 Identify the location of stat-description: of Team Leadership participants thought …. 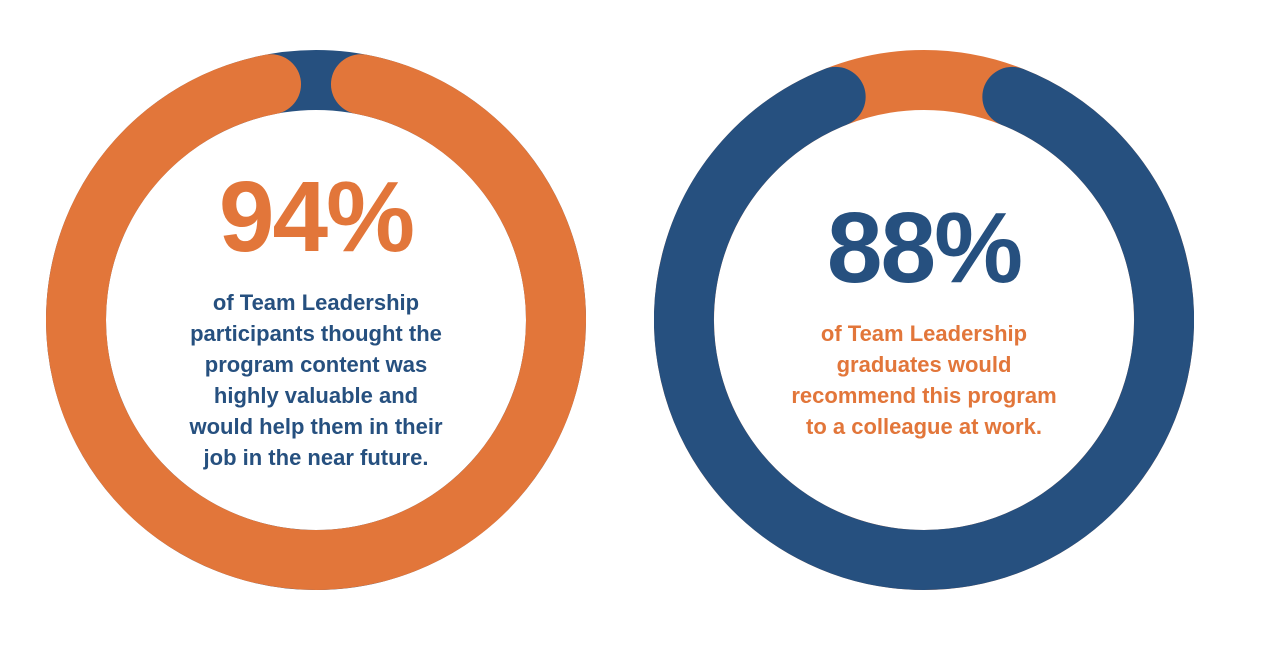
(316, 380).